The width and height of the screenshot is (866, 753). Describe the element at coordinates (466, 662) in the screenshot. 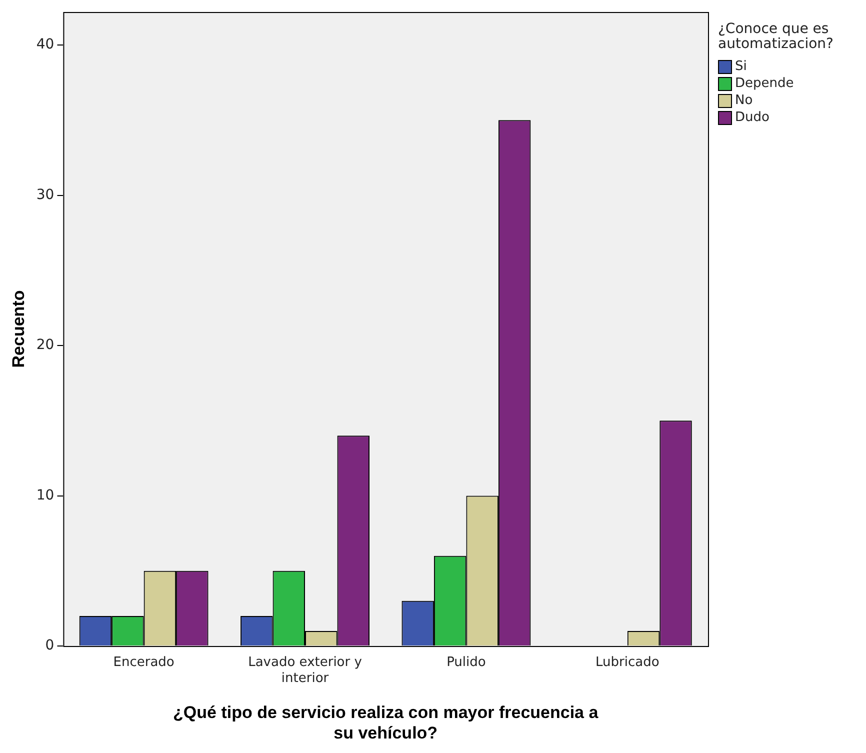

I see `x-tick-label: Pulido` at that location.